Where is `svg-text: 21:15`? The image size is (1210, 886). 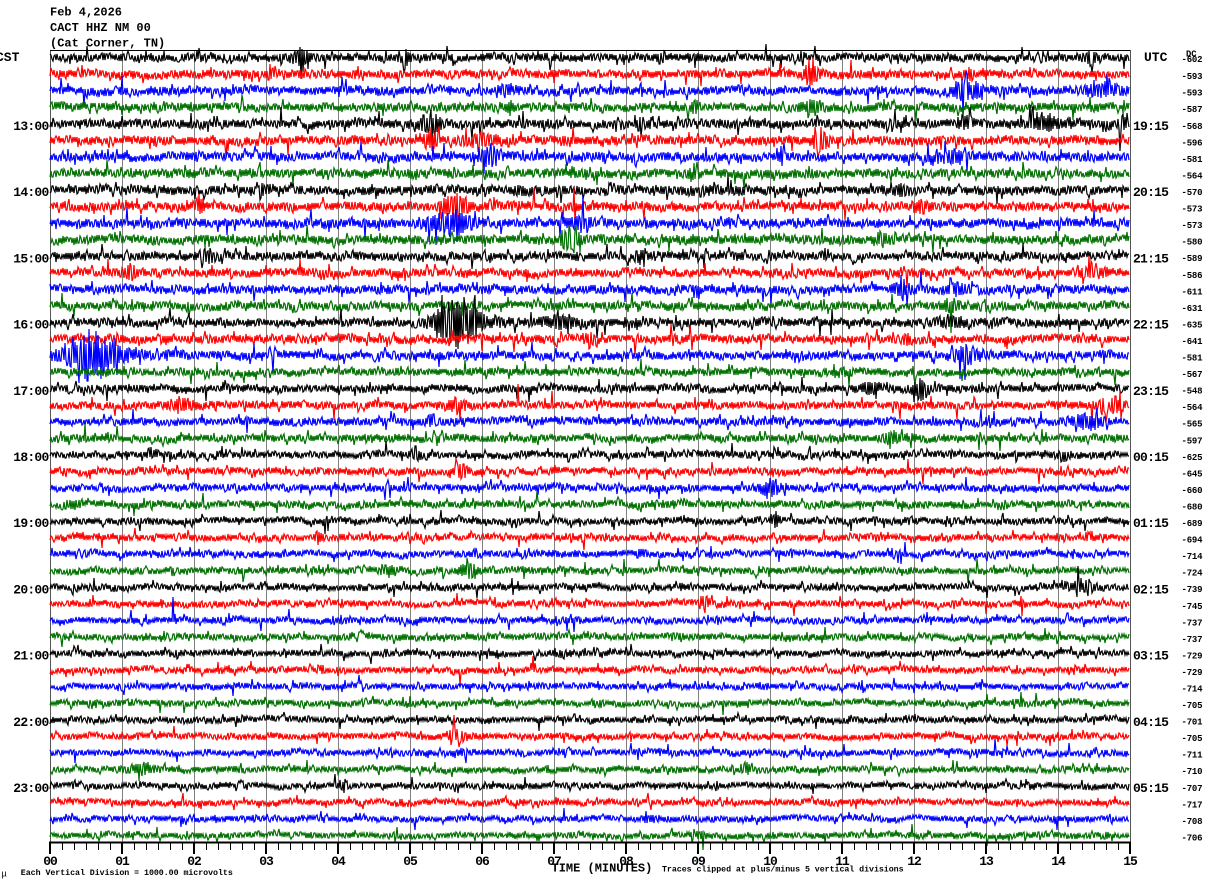 svg-text: 21:15 is located at coordinates (1151, 258).